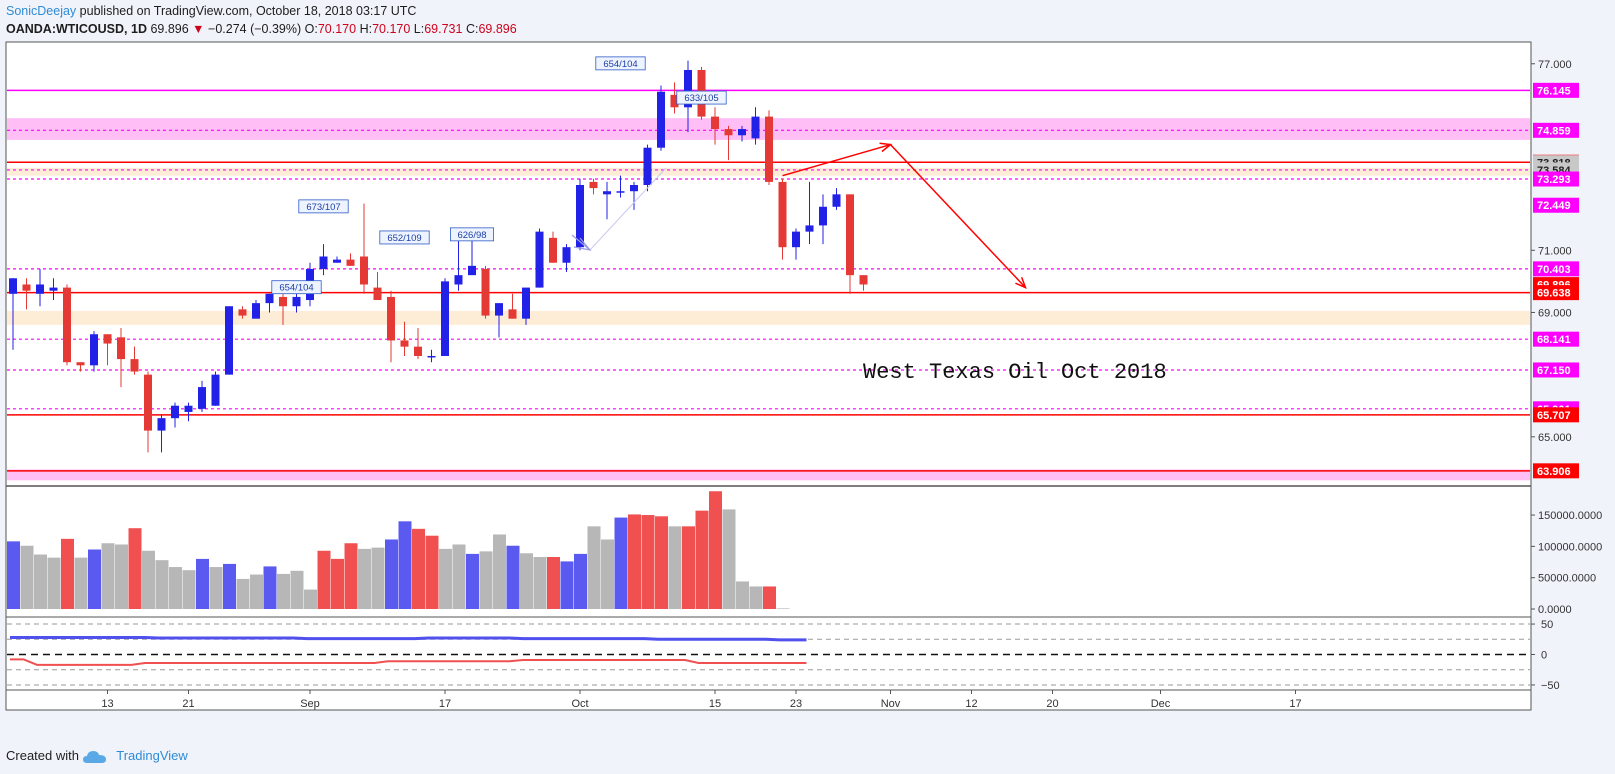 This screenshot has height=774, width=1615. I want to click on chart-title: West Texas Oil Oct 2018, so click(1015, 372).